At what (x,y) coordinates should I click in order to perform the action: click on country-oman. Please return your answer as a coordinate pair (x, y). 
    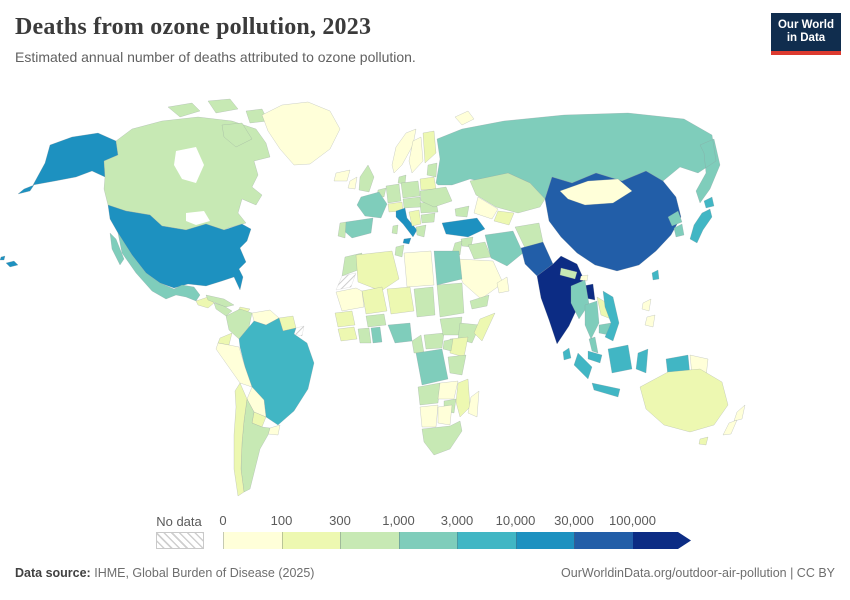
    Looking at the image, I should click on (503, 285).